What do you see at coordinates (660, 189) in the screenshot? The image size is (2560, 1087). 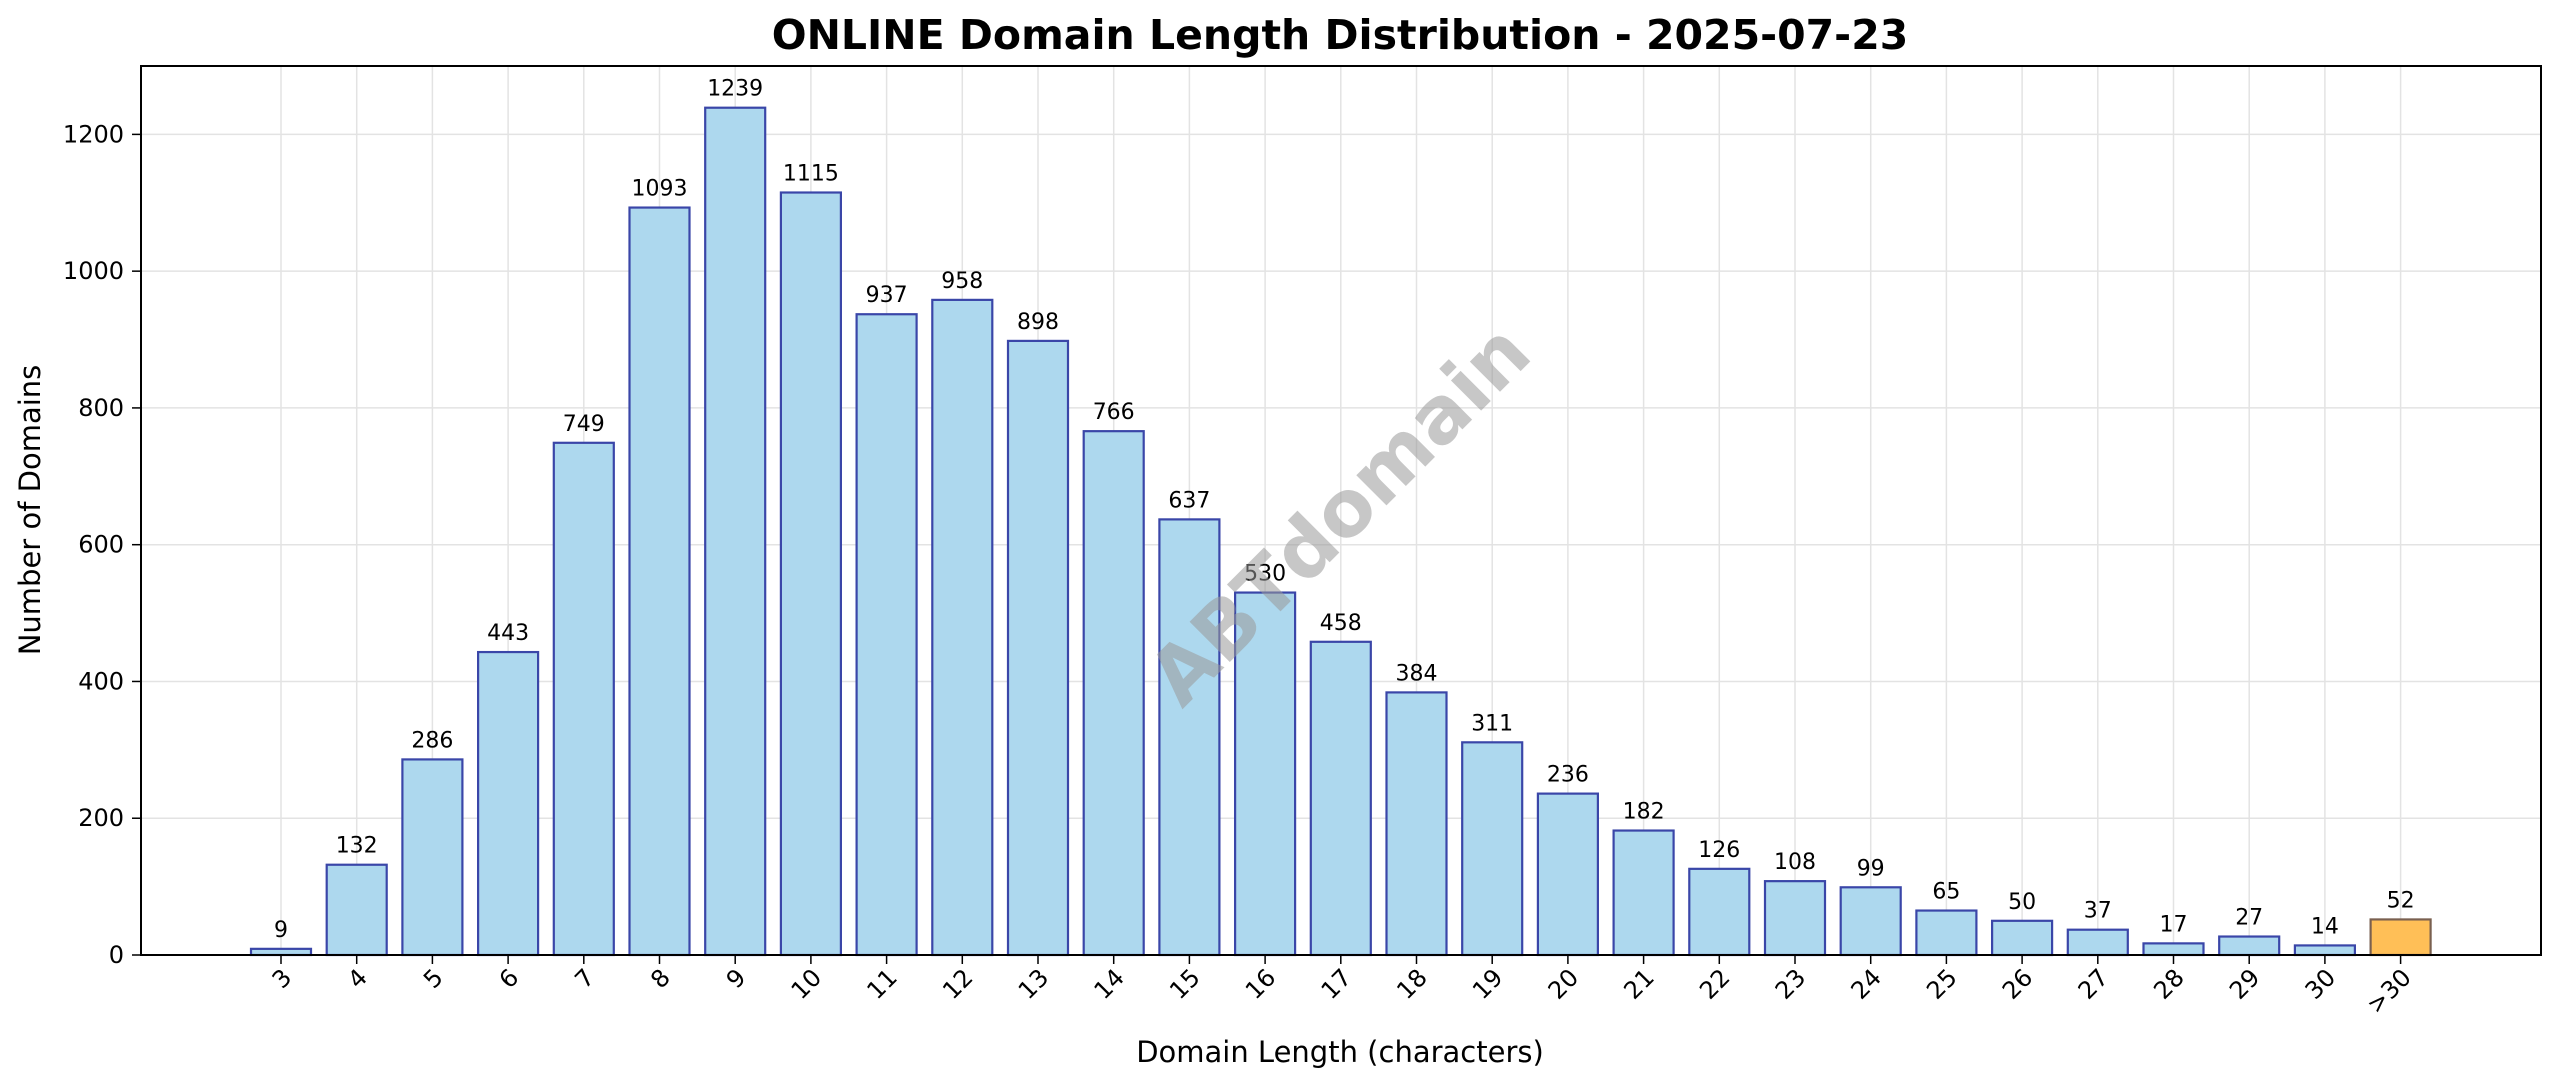 I see `value-label-8: 1093` at bounding box center [660, 189].